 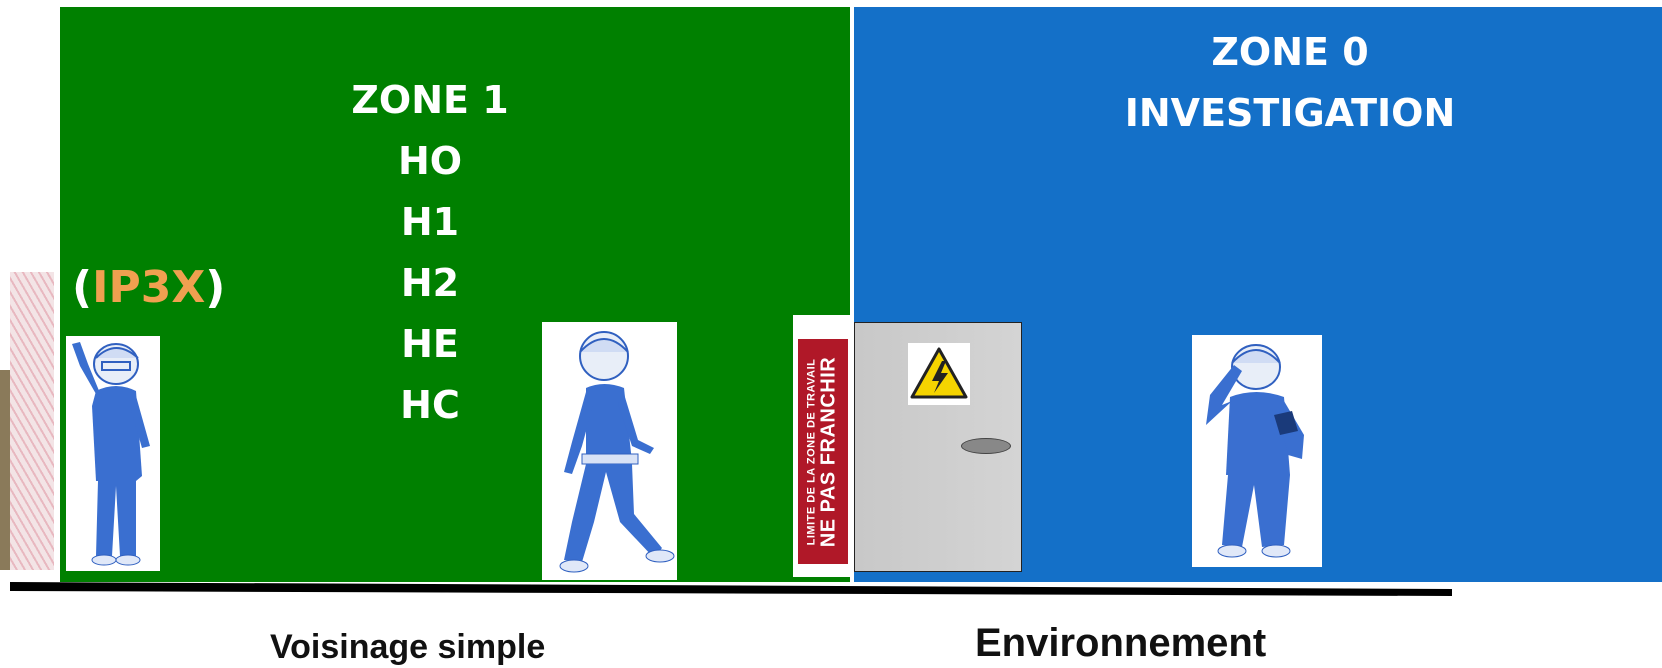 What do you see at coordinates (811, 451) in the screenshot?
I see `sign-line-small: LIMITE DE LA ZONE DE TRAVAIL` at bounding box center [811, 451].